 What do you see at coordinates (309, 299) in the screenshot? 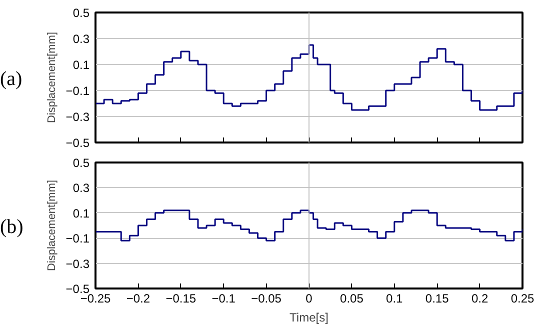
I see `x-tick-label: 0` at bounding box center [309, 299].